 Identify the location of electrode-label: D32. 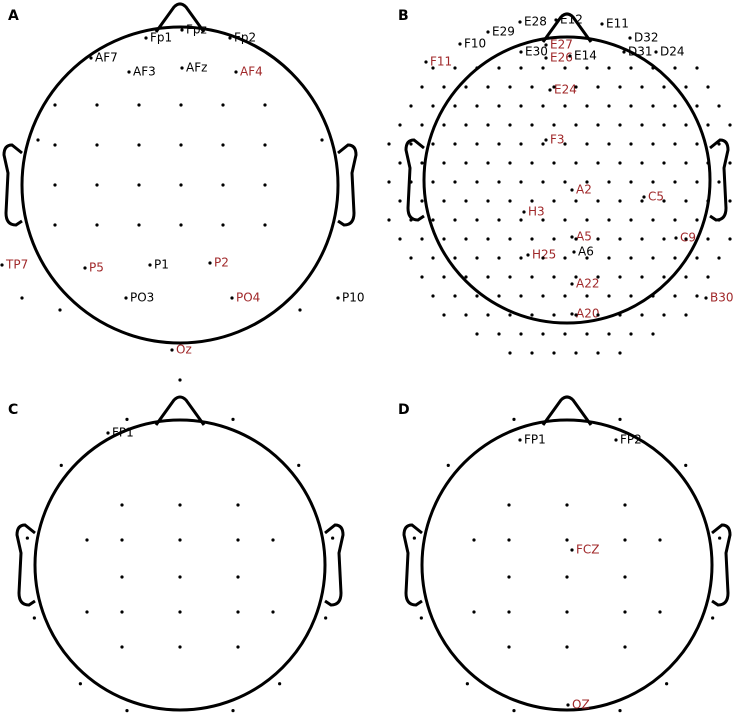
(646, 38).